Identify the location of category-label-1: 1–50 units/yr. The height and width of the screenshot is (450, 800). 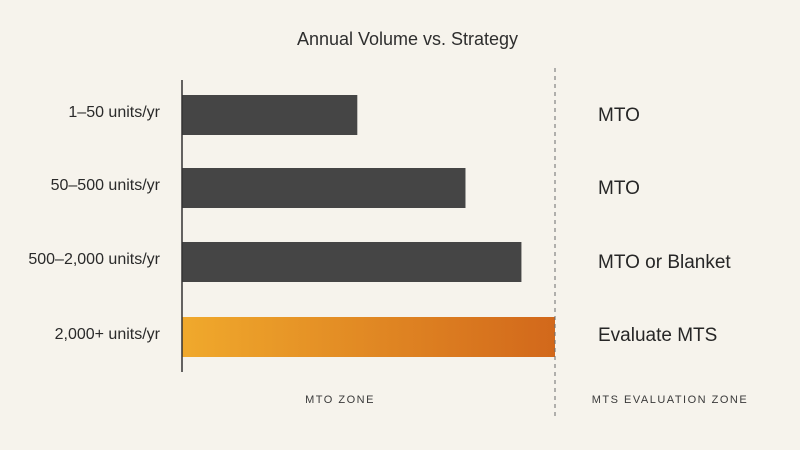
(114, 112).